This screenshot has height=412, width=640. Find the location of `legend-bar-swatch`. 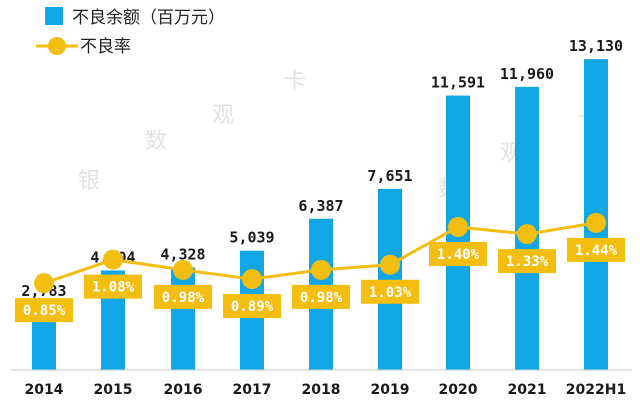

legend-bar-swatch is located at coordinates (54, 16).